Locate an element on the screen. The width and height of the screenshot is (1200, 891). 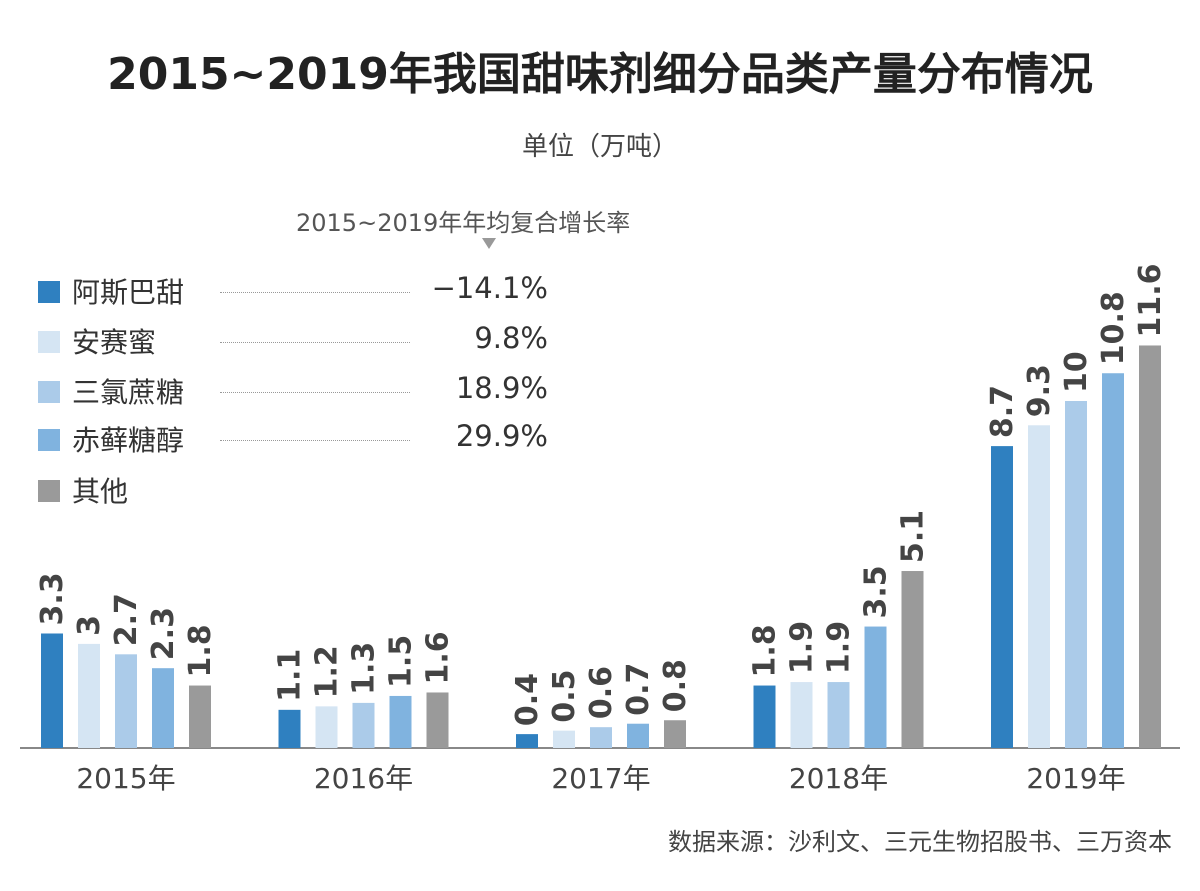
source-note: 数据来源：沙利文、三元生物招股书、三万资本 is located at coordinates (920, 842).